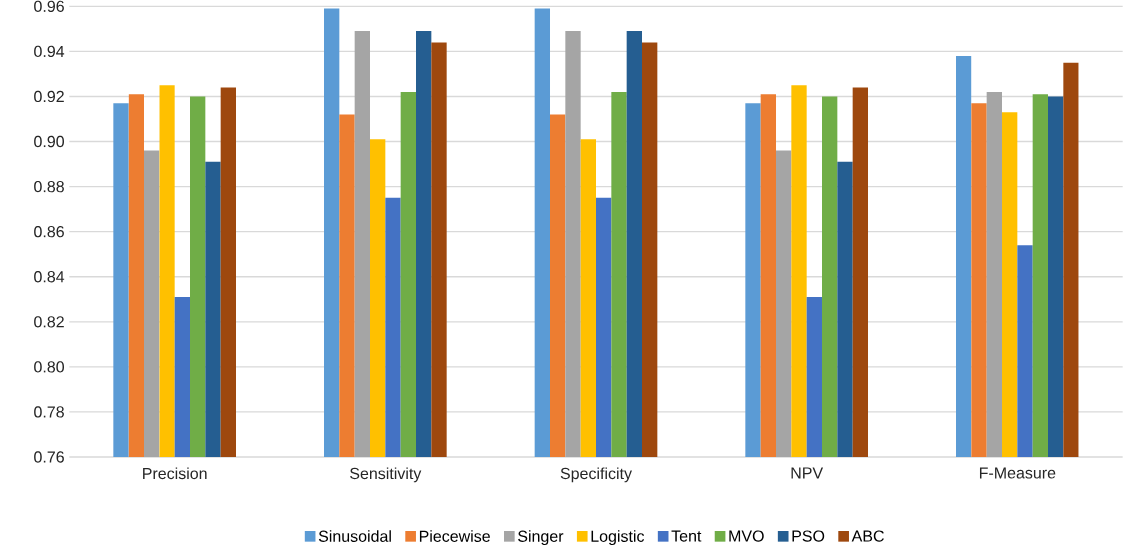  Describe the element at coordinates (618, 538) in the screenshot. I see `legend-label: Logistic` at that location.